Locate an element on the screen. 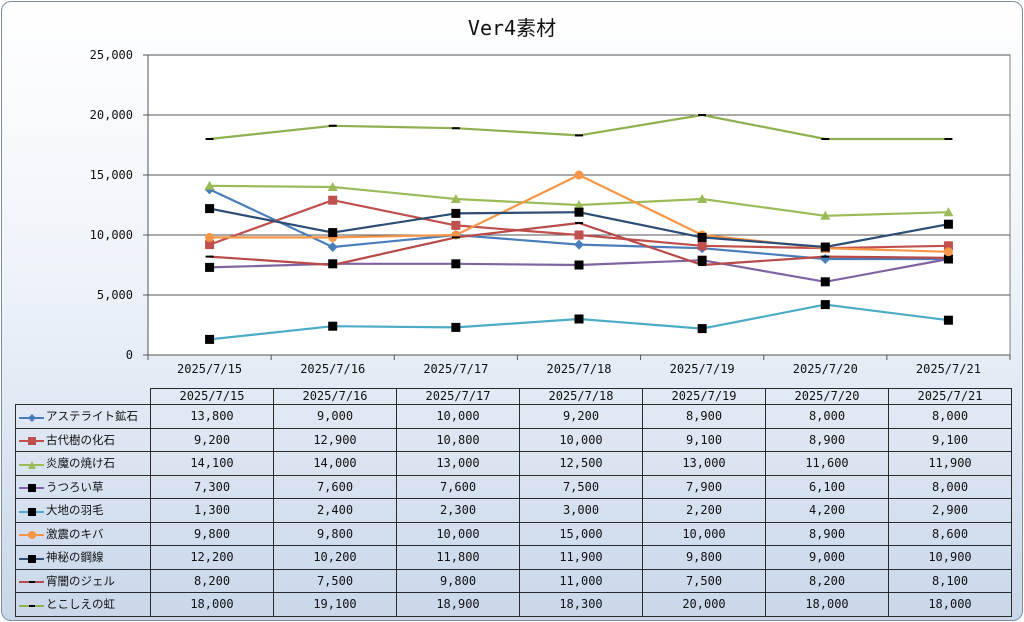 The height and width of the screenshot is (622, 1024). legend-entry: うつろい草 is located at coordinates (83, 486).